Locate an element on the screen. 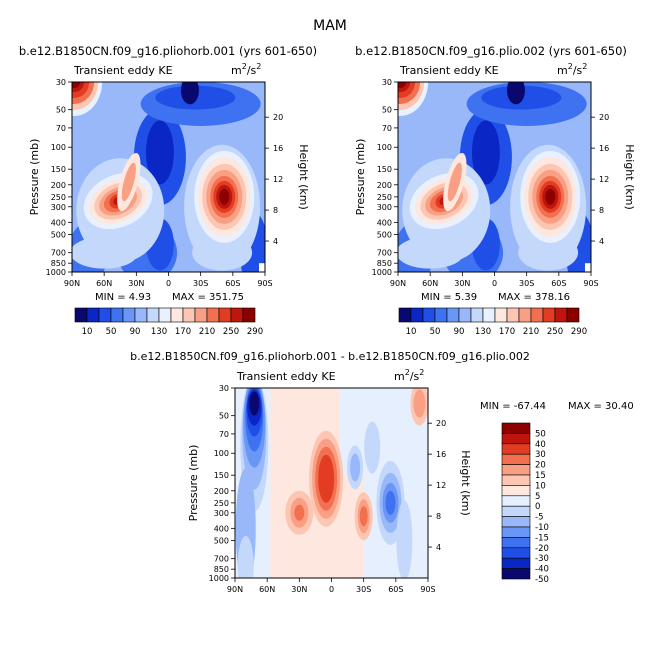 Image resolution: width=661 pixels, height=661 pixels. diff-nh-subtropical-pos is located at coordinates (299, 512).